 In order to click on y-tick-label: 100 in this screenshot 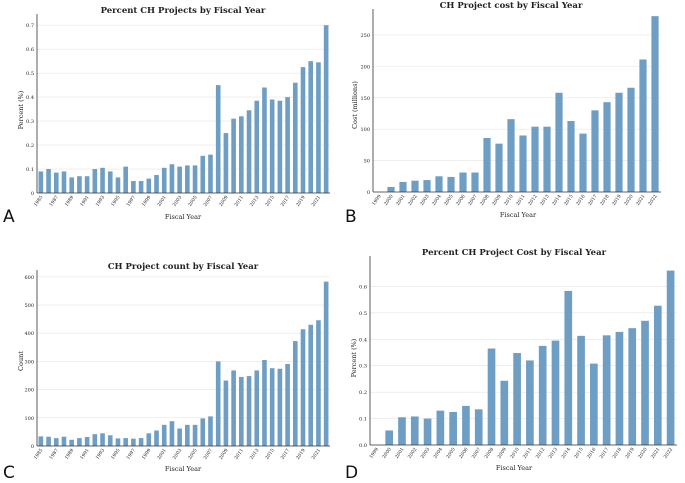, I will do `click(29, 419)`.